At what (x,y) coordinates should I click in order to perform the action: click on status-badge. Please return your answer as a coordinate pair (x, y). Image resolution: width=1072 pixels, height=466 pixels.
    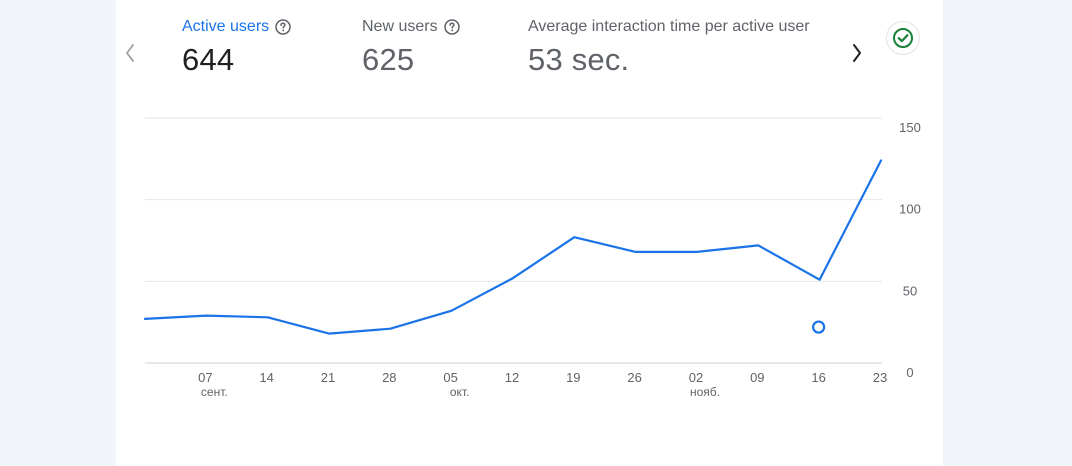
    Looking at the image, I should click on (903, 38).